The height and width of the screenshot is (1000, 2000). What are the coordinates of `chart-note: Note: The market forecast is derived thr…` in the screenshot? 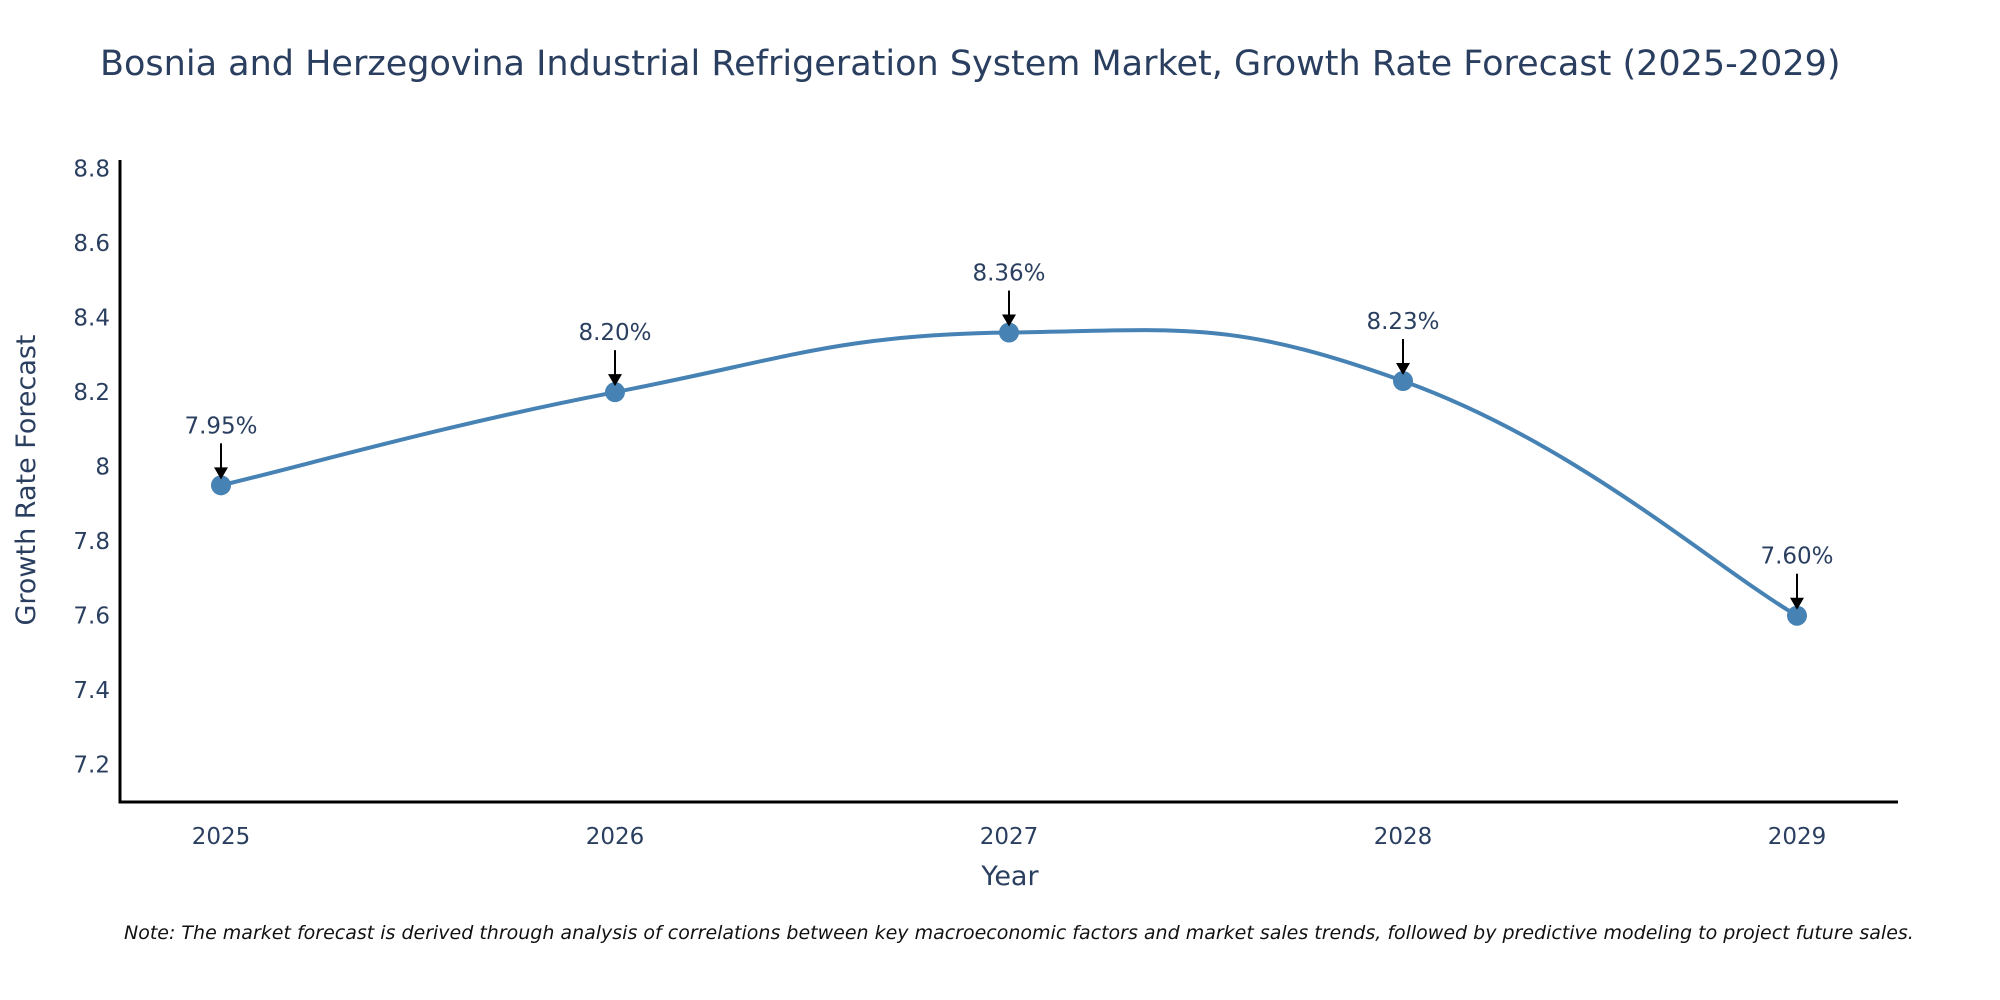 It's located at (1019, 933).